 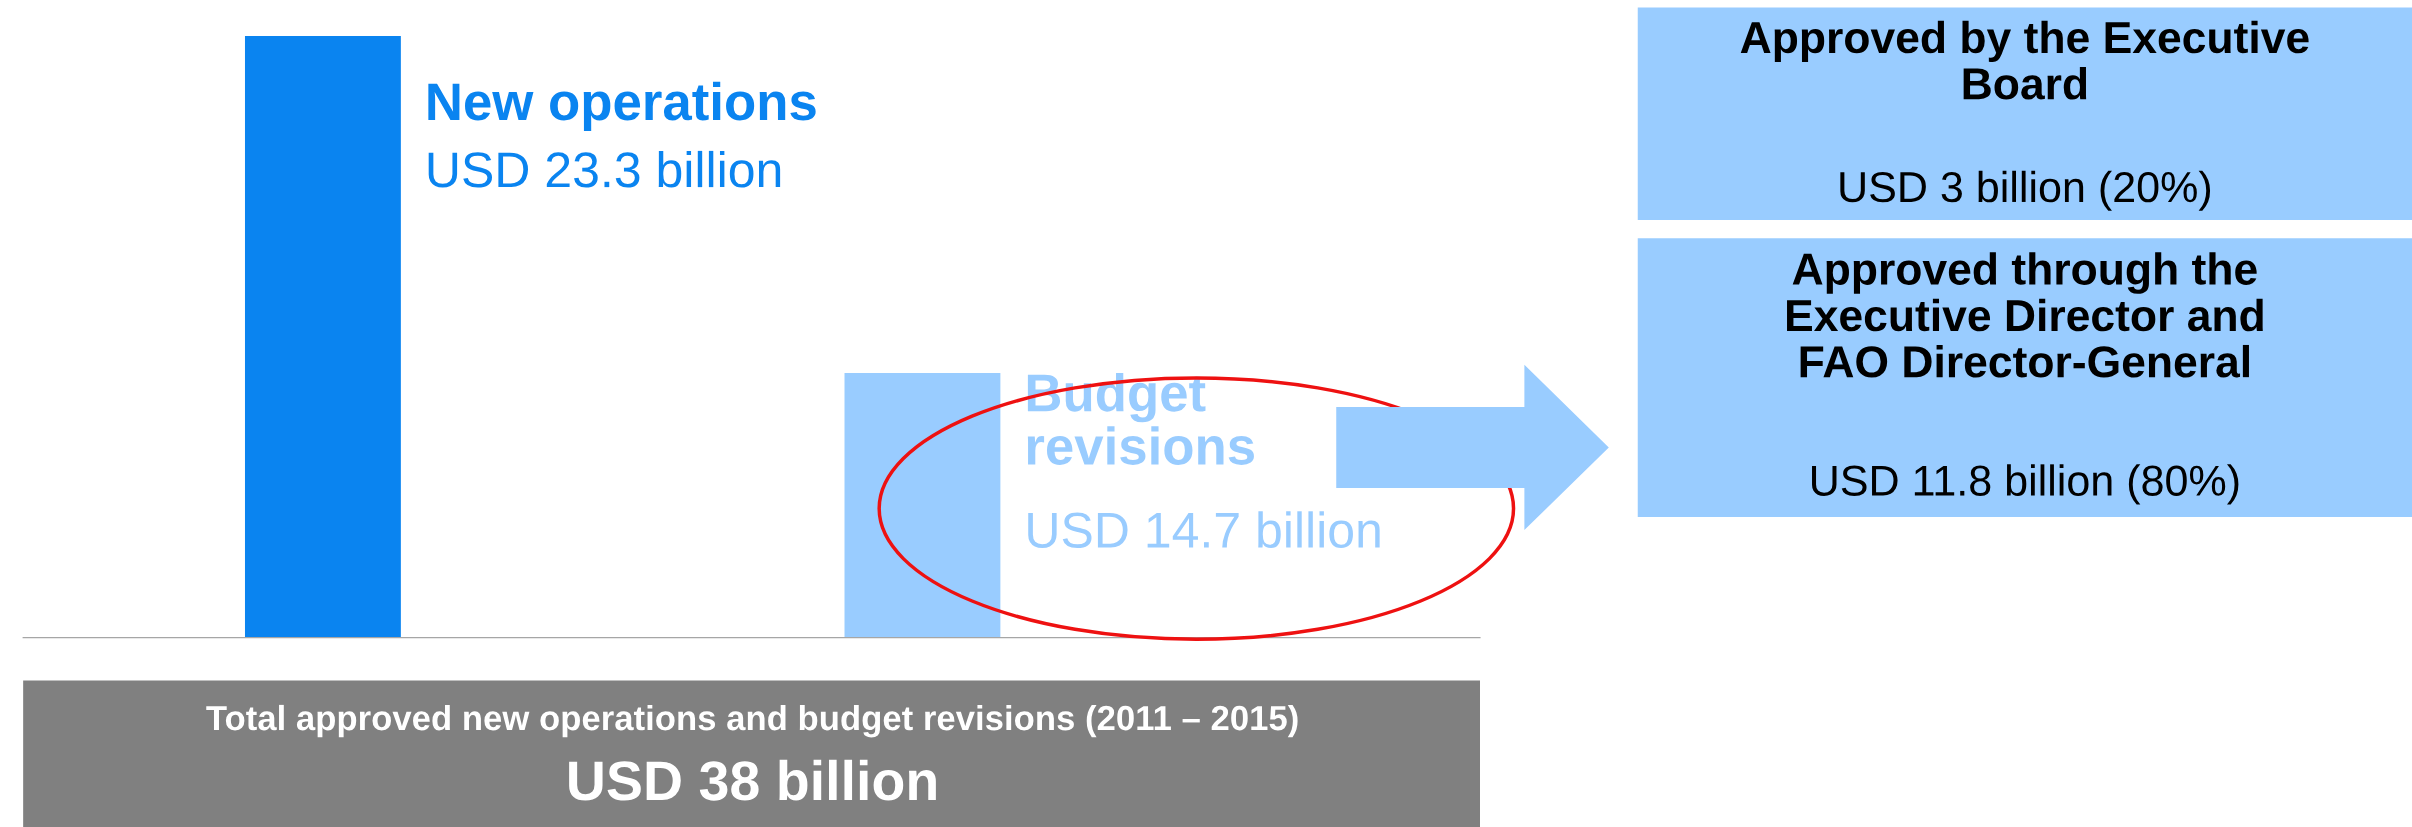 What do you see at coordinates (1140, 418) in the screenshot?
I see `x-tick-label: Budget revisions` at bounding box center [1140, 418].